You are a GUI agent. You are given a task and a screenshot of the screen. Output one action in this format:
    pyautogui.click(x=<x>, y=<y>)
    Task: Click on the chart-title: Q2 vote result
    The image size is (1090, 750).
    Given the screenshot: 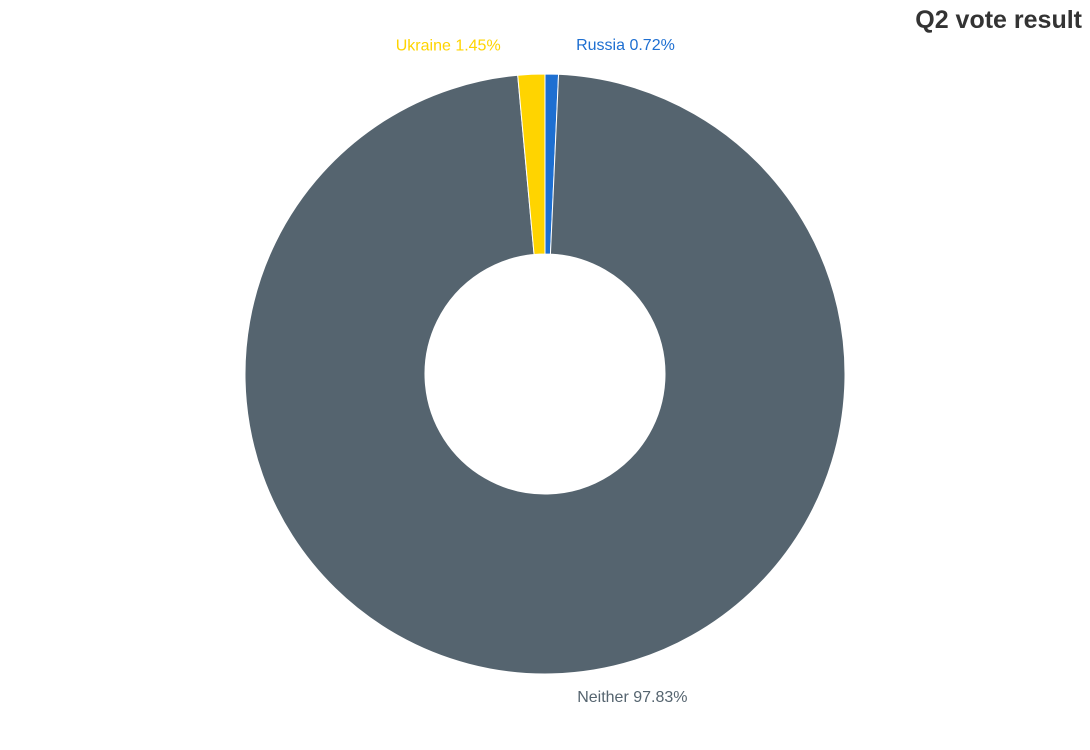 What is the action you would take?
    pyautogui.click(x=998, y=20)
    